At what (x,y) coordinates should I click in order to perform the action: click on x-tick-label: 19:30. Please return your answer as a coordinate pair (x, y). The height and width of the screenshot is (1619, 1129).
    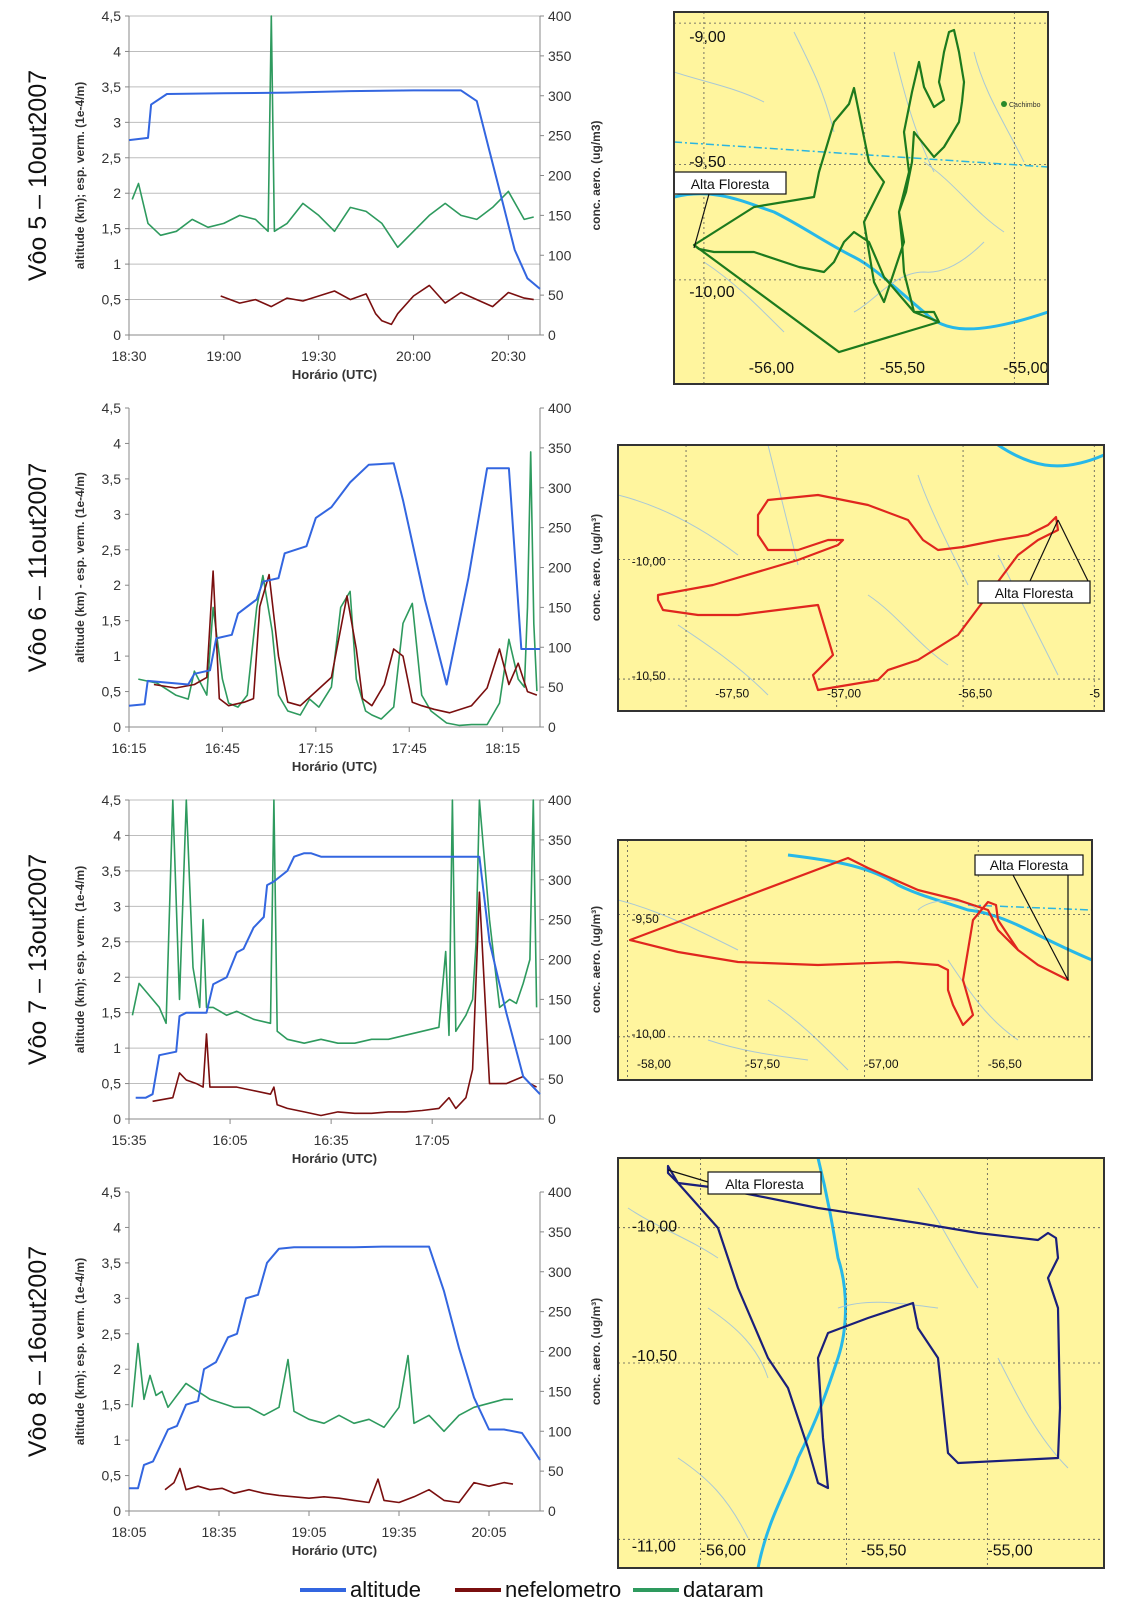
    Looking at the image, I should click on (318, 356).